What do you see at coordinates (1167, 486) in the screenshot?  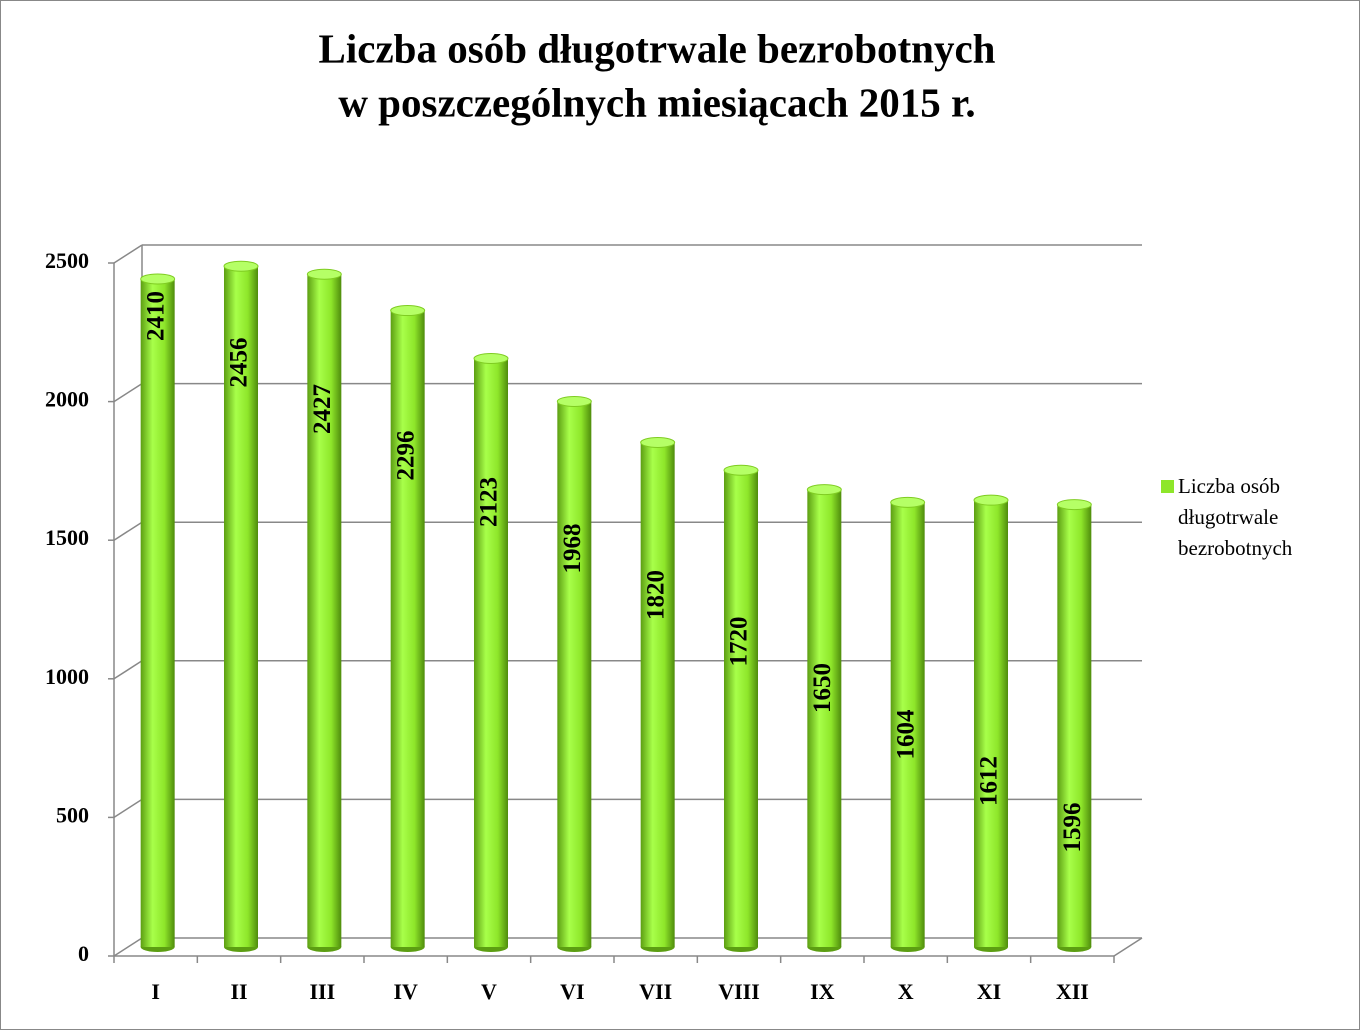 I see `legend-swatch` at bounding box center [1167, 486].